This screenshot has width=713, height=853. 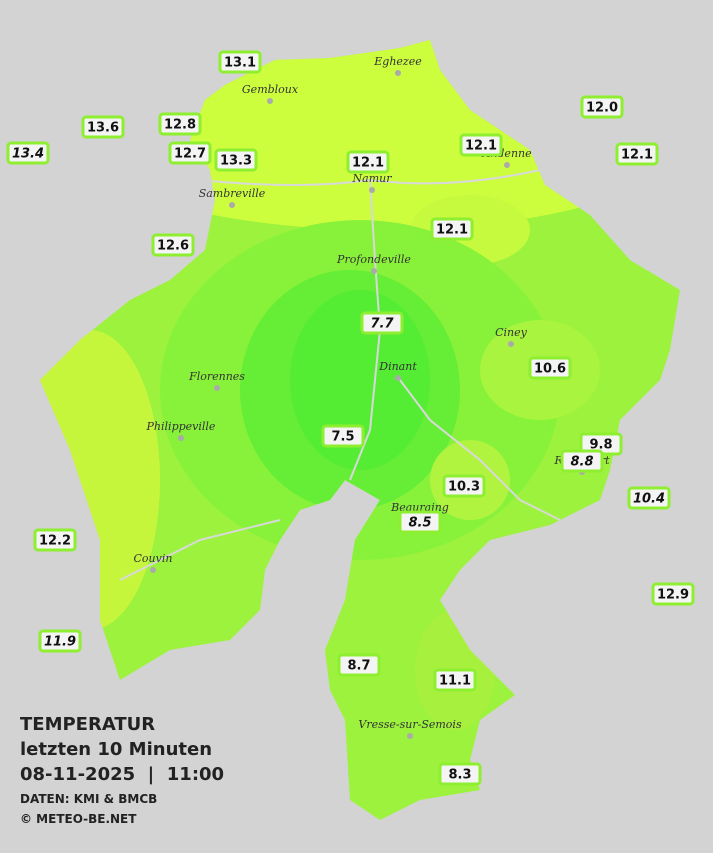 I want to click on station-value: 8.7, so click(x=358, y=666).